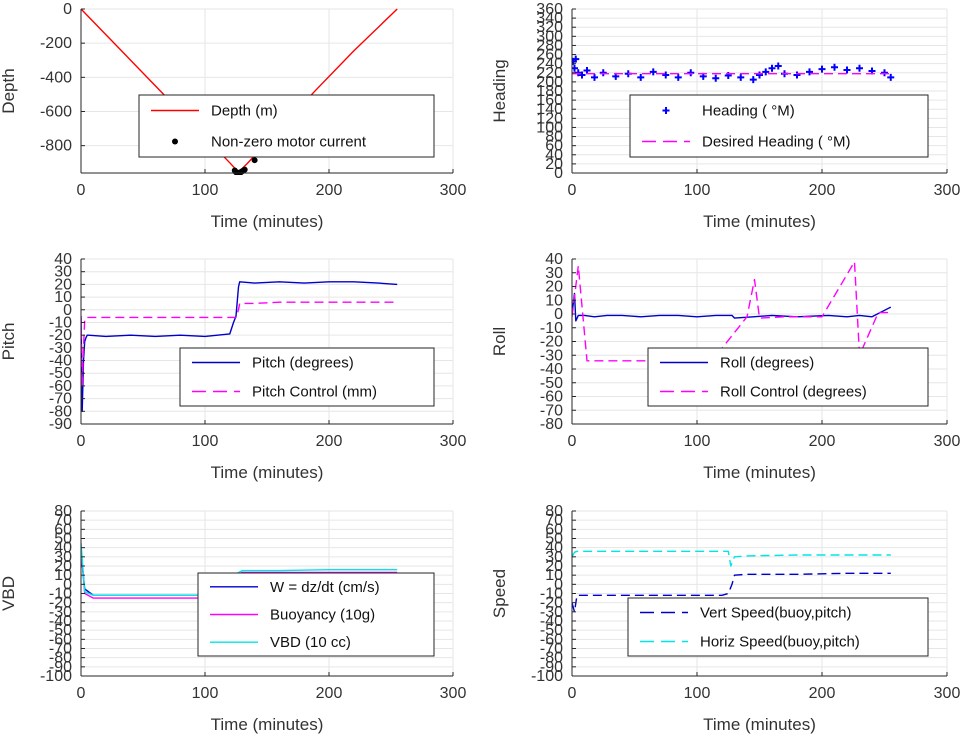  Describe the element at coordinates (60, 373) in the screenshot. I see `pitch-y-tick-label: -50` at that location.